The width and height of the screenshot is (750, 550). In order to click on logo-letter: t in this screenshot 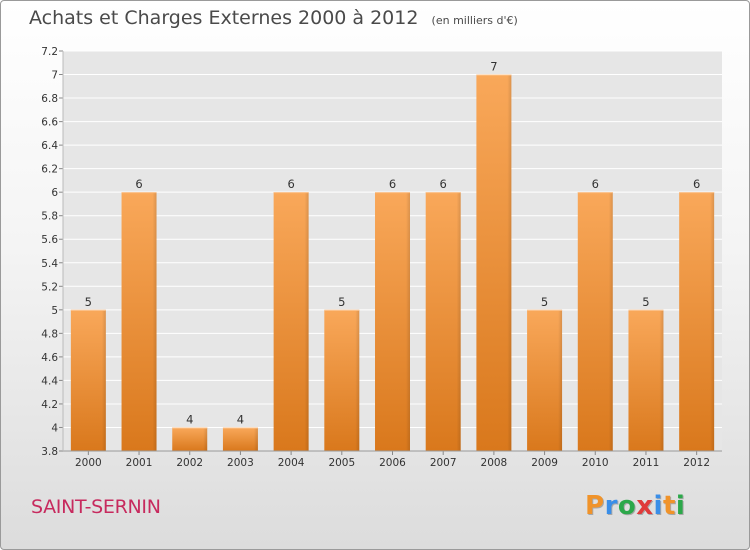, I will do `click(669, 506)`.